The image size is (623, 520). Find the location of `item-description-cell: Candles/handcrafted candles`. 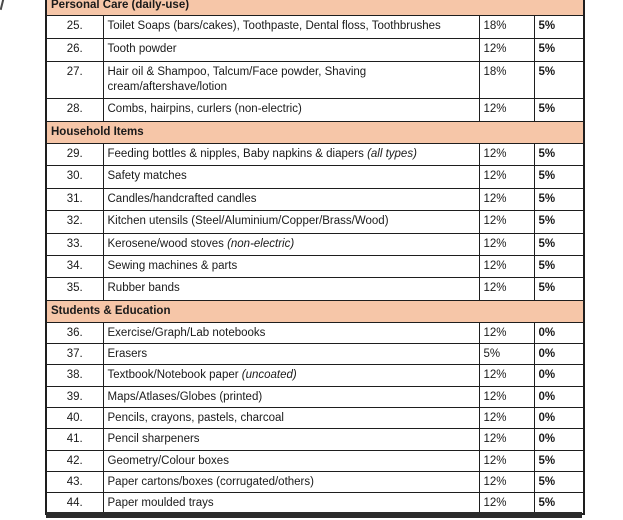

item-description-cell: Candles/handcrafted candles is located at coordinates (291, 199).